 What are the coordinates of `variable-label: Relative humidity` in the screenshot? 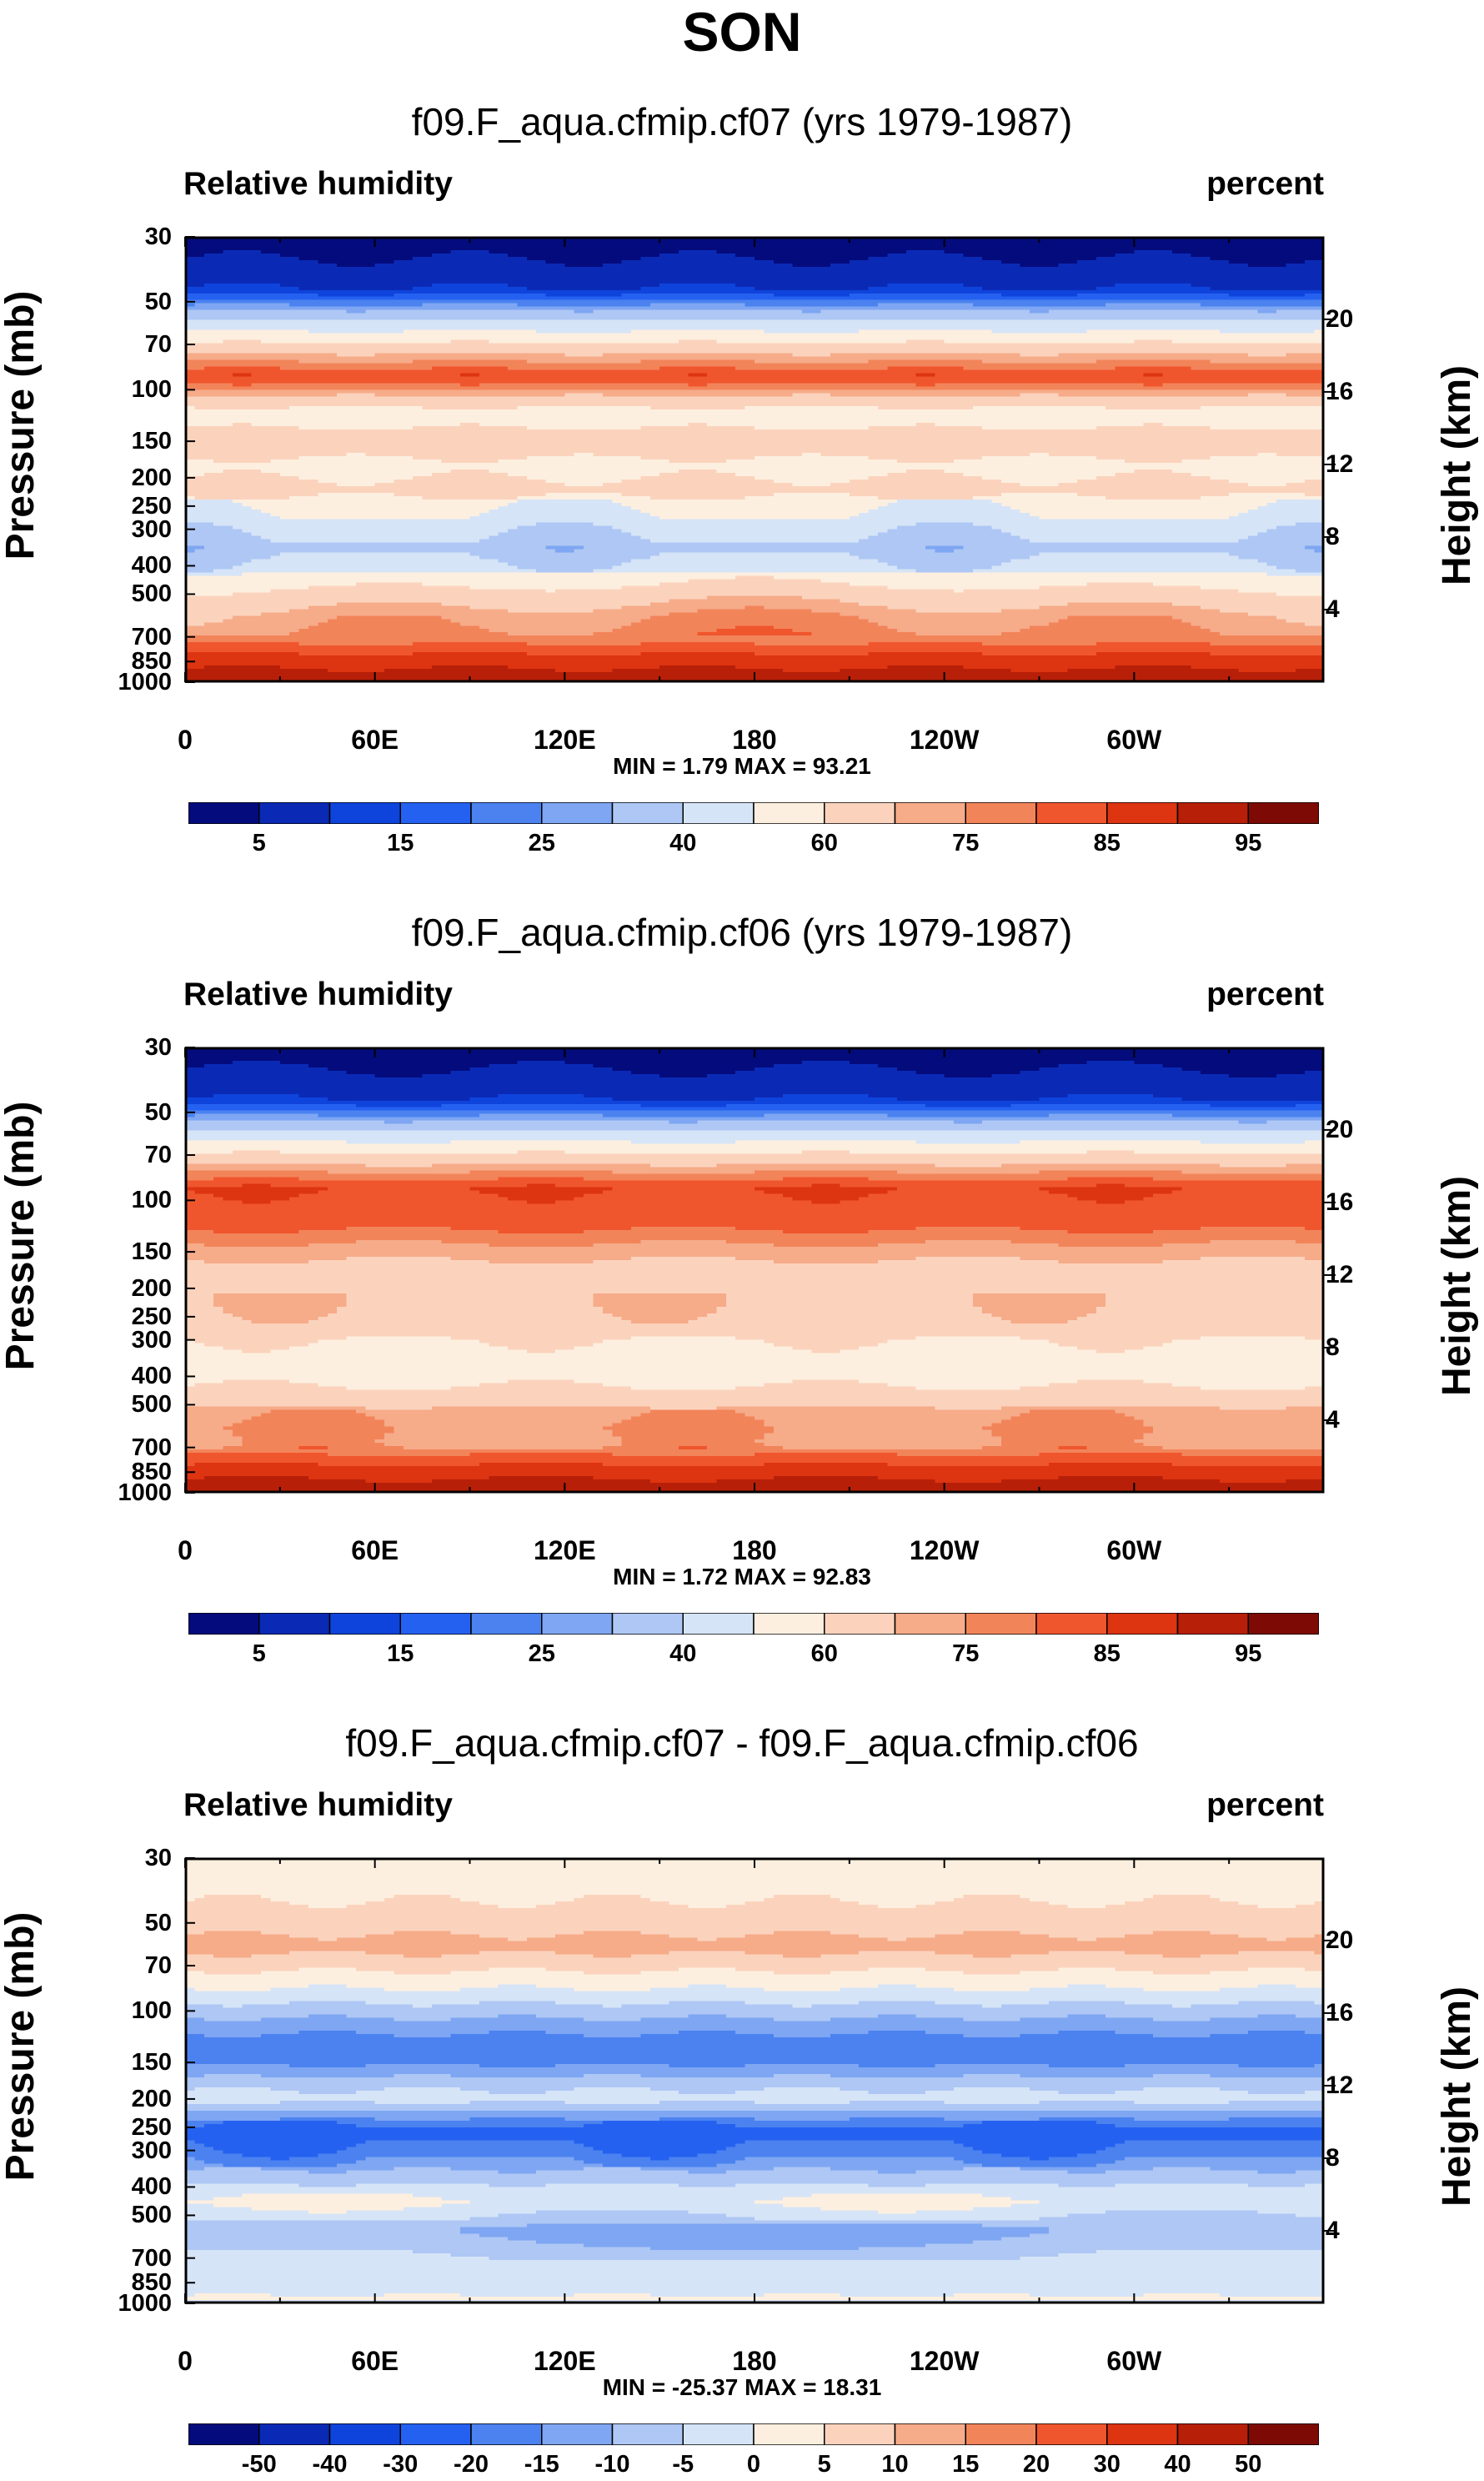 It's located at (318, 184).